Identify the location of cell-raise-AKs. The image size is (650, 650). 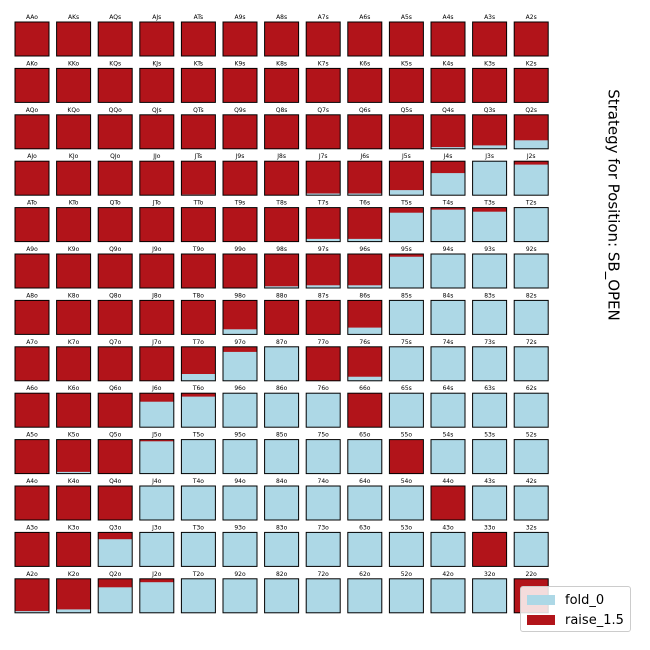
(73, 39).